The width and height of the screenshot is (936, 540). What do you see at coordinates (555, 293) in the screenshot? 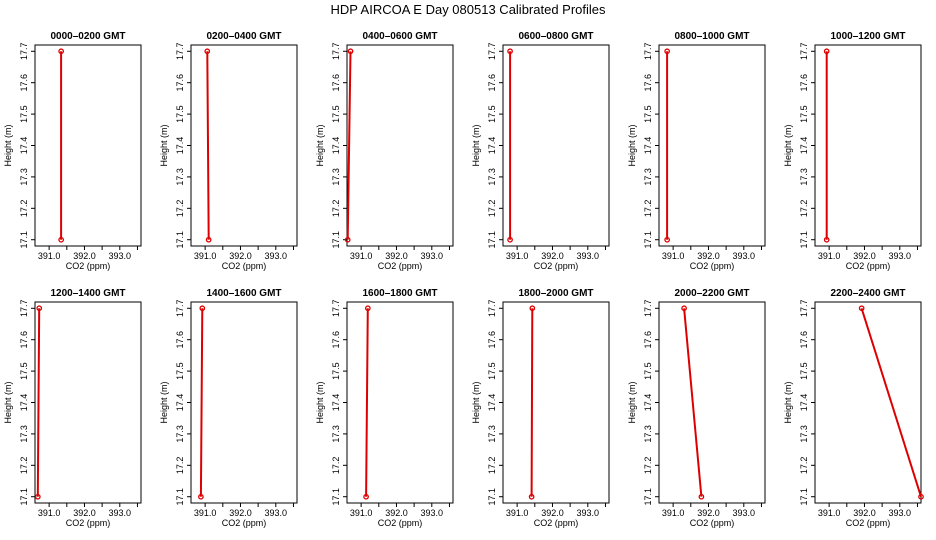
I see `panel-title: 1800–2000 GMT` at bounding box center [555, 293].